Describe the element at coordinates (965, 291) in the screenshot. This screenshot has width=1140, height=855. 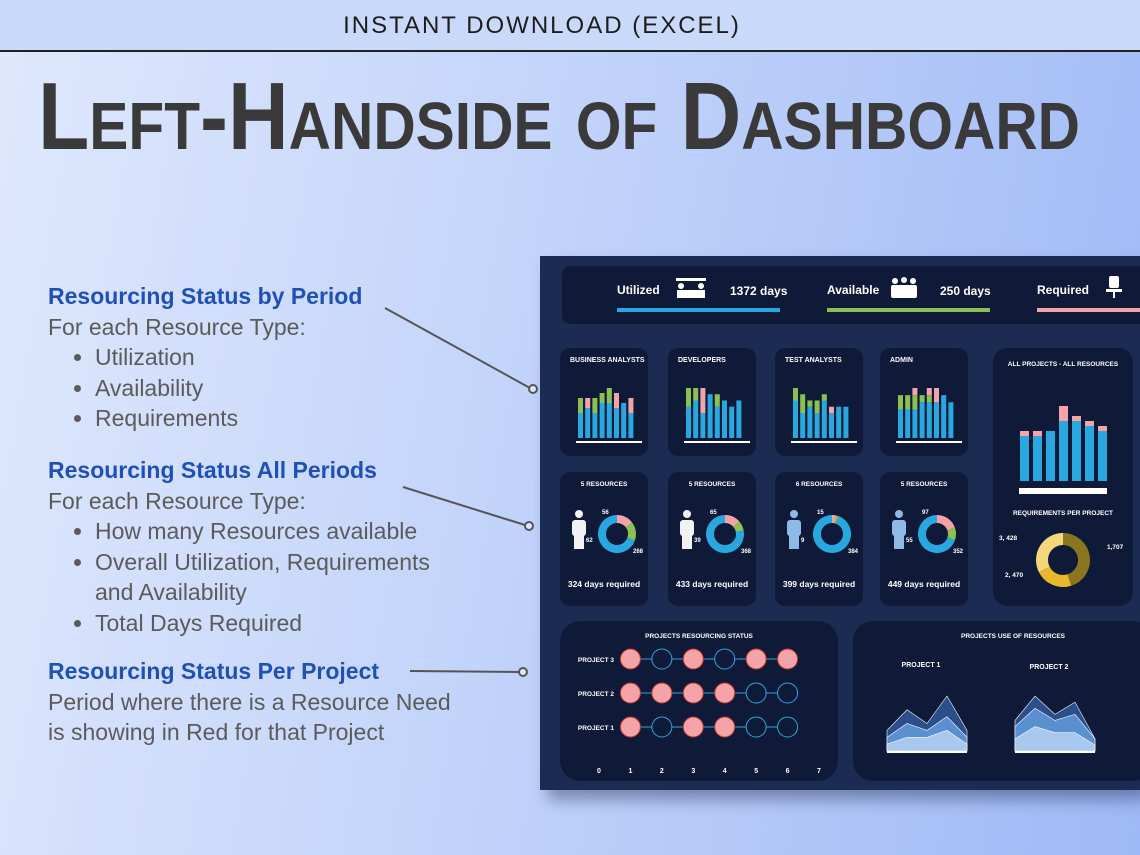
I see `kpi-value: 250 days` at that location.